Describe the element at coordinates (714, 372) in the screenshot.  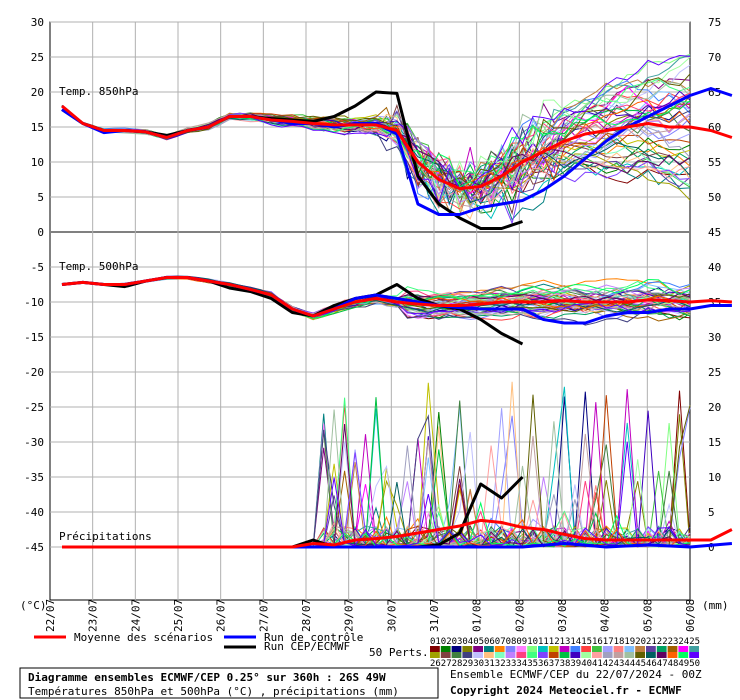
I see `right-tick-label: 25` at that location.